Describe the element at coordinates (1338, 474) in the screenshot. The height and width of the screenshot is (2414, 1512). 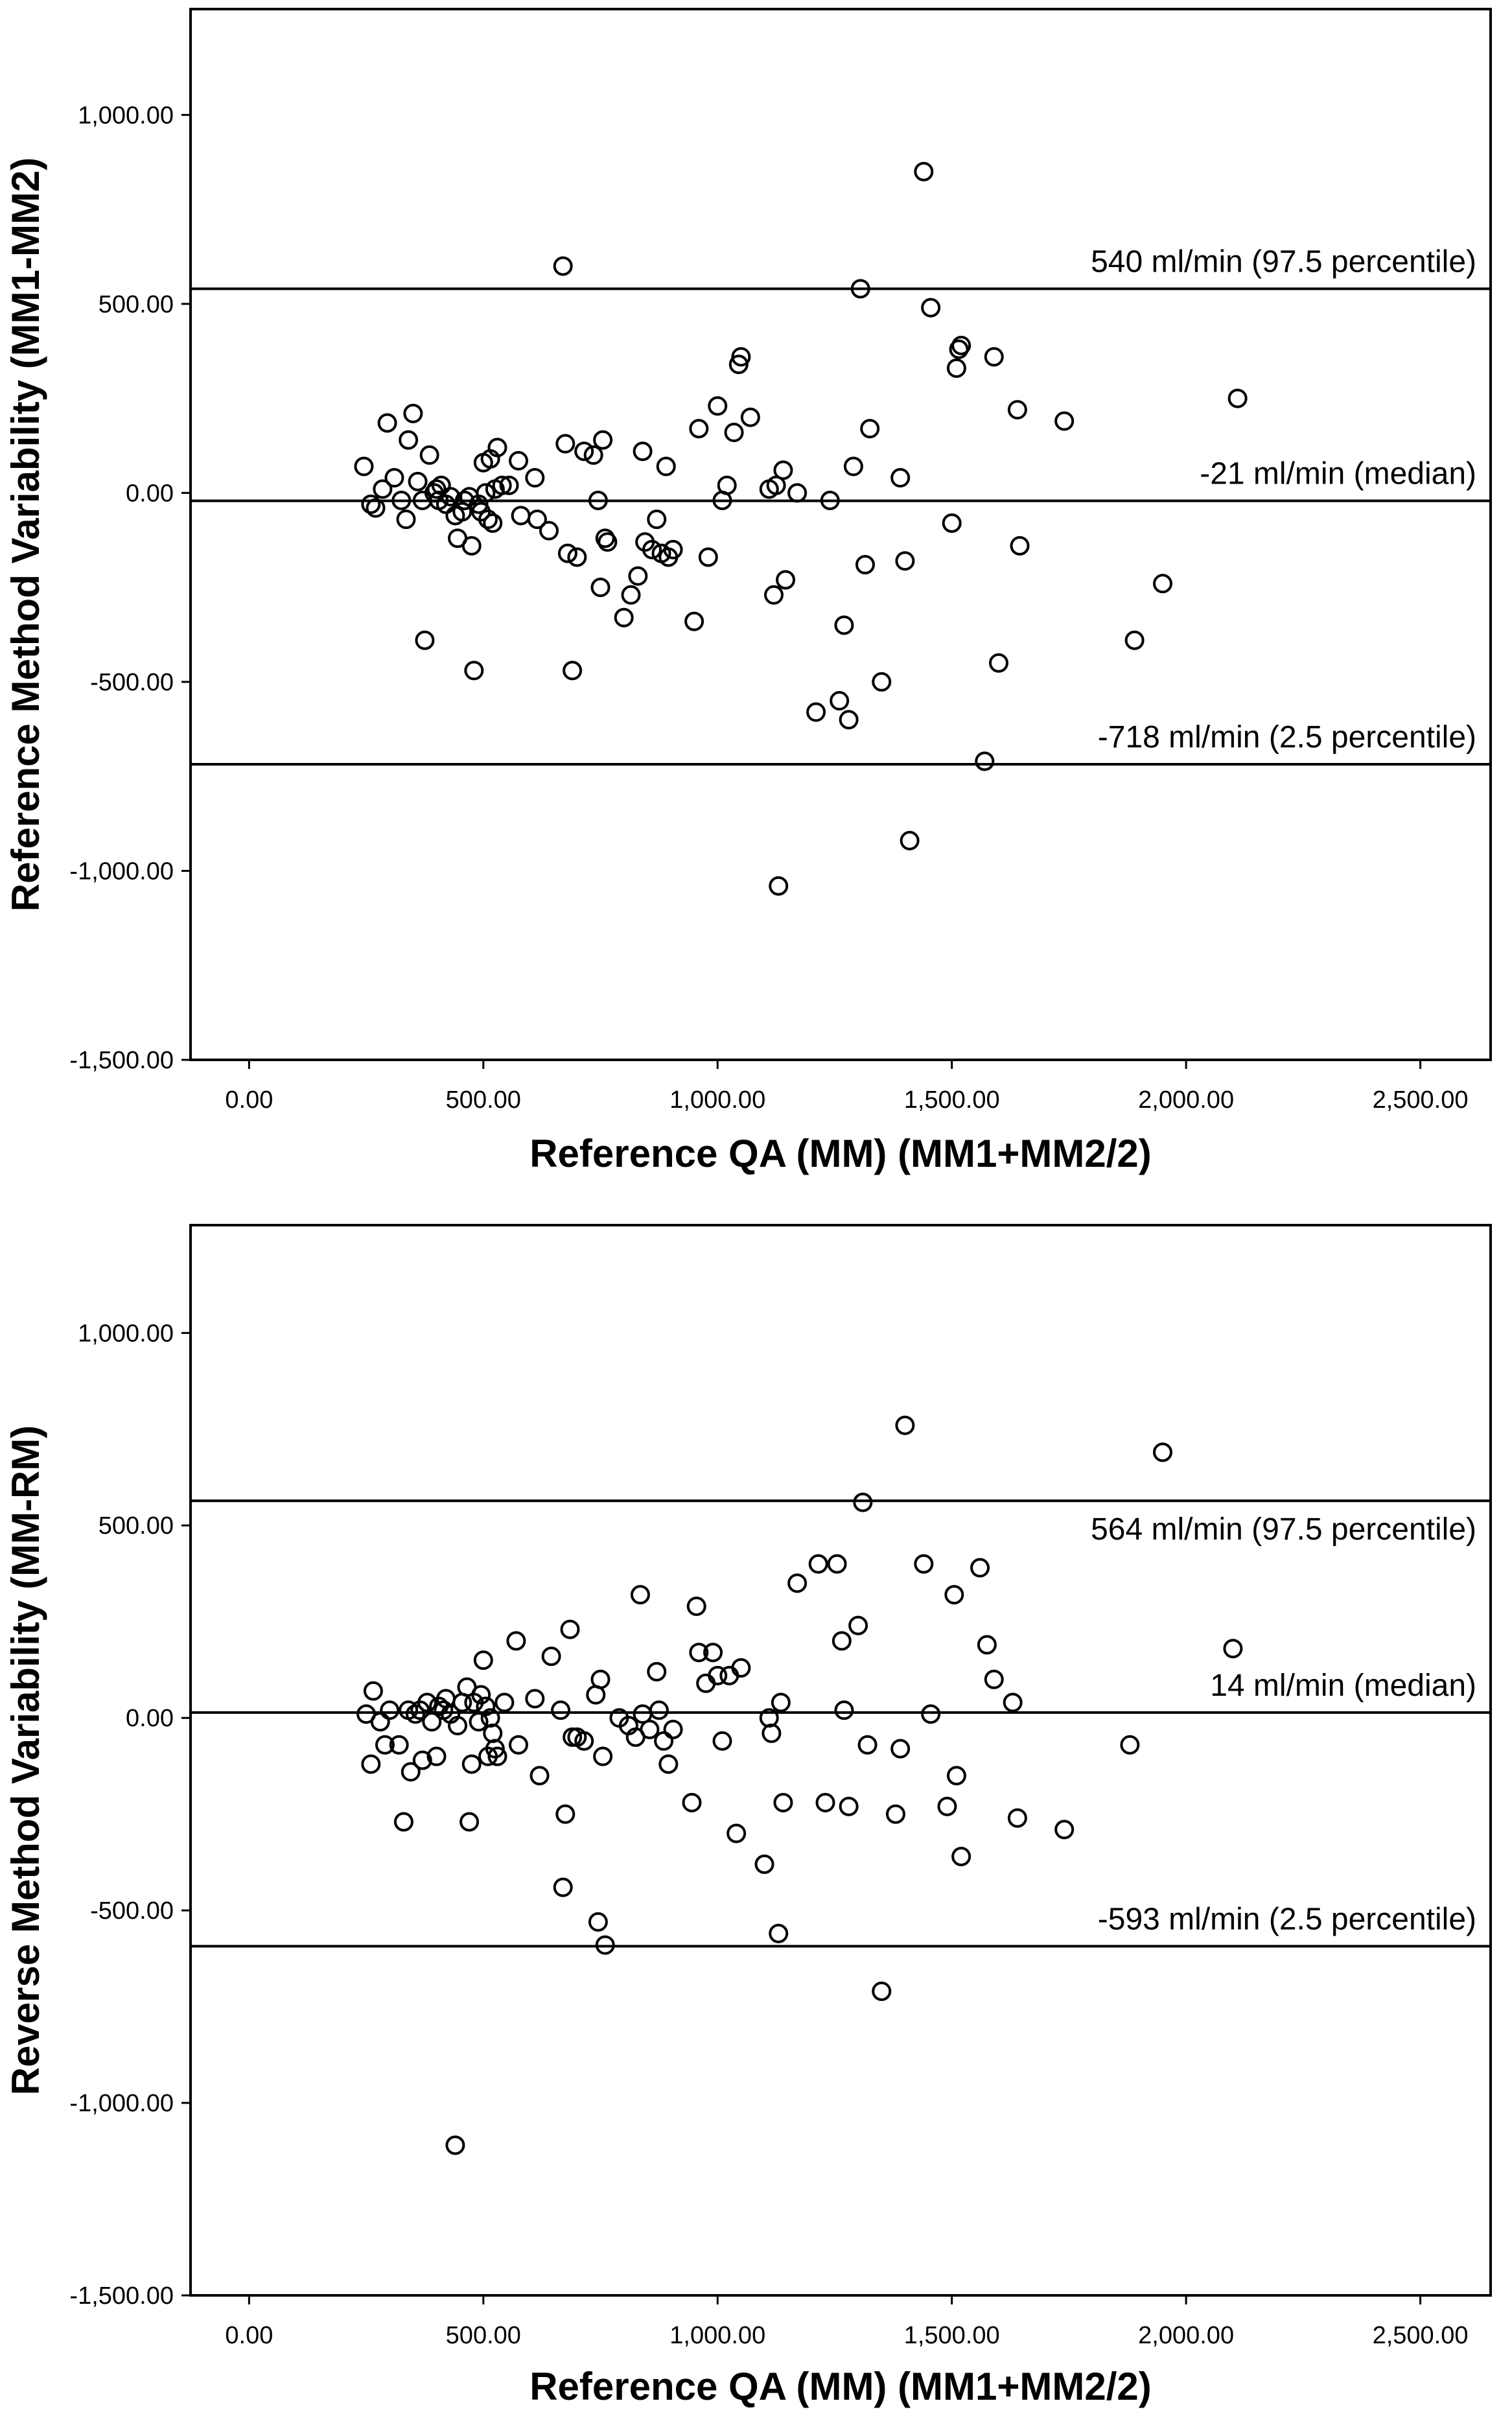
I see `reference-line-label: -21 ml/min (median)` at that location.